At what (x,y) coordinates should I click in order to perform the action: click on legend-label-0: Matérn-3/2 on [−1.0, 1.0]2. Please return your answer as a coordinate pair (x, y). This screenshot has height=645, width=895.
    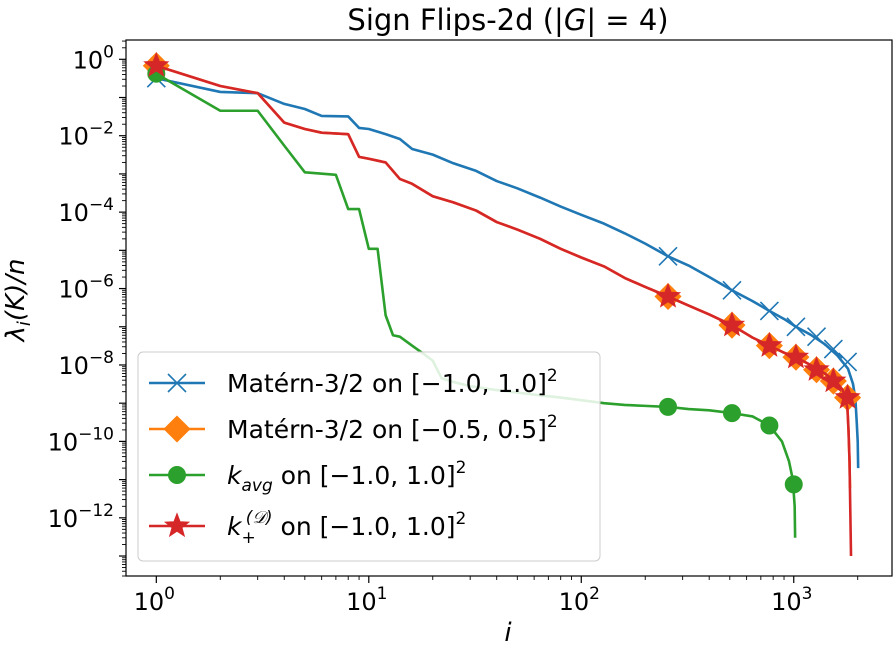
    Looking at the image, I should click on (392, 382).